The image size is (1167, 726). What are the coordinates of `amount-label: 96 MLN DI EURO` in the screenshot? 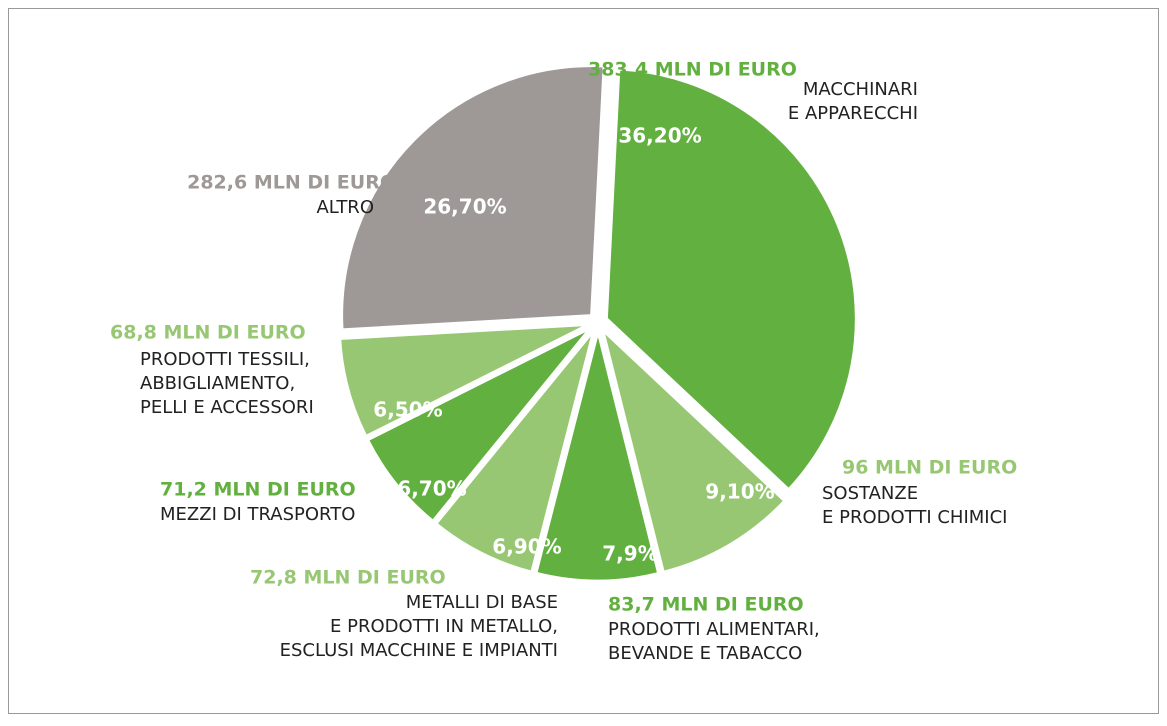 It's located at (929, 468).